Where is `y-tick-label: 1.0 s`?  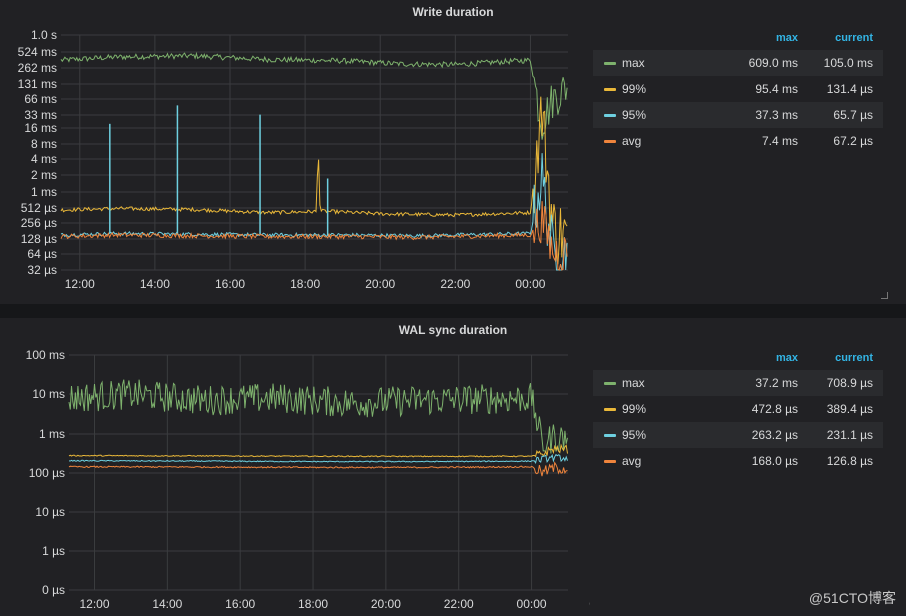
y-tick-label: 1.0 s is located at coordinates (44, 35).